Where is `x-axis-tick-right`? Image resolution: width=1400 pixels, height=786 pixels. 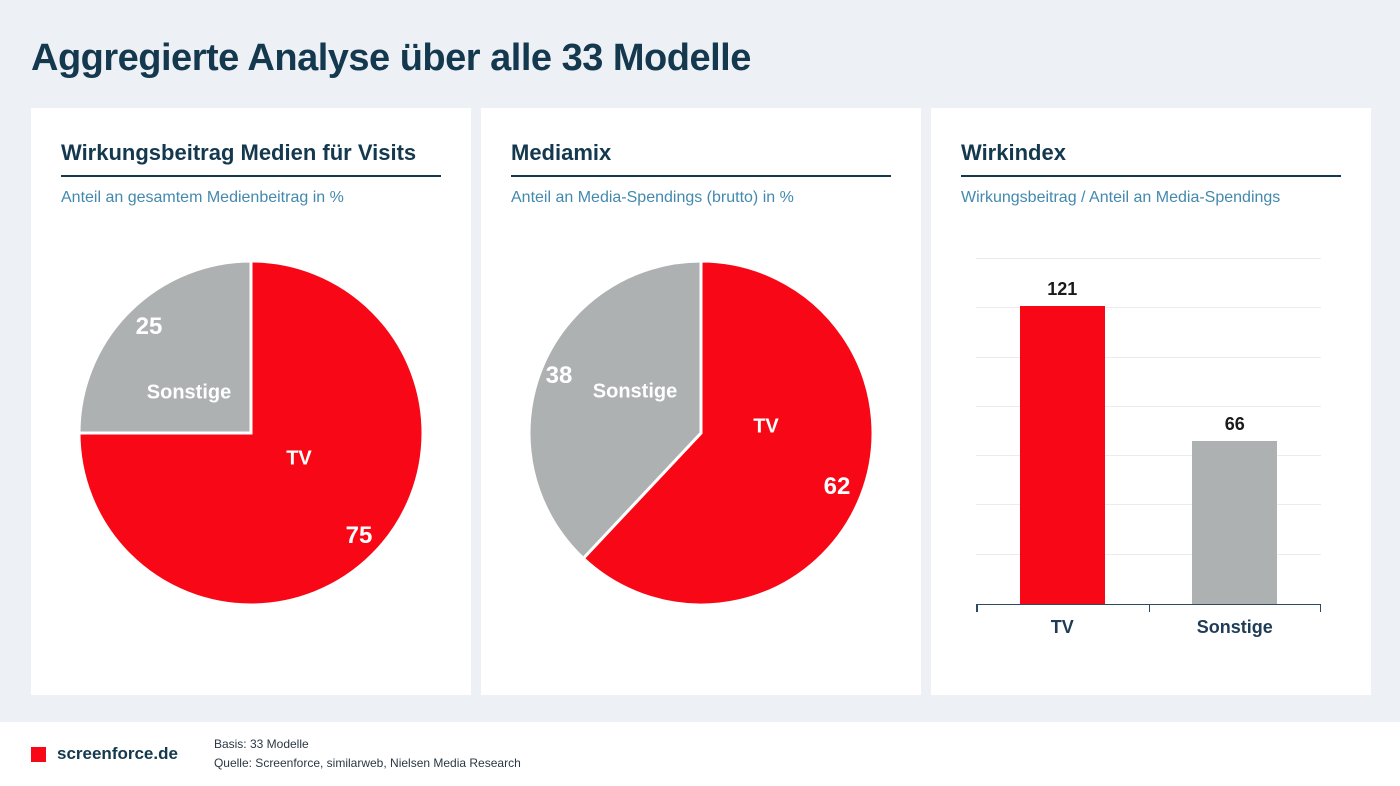 x-axis-tick-right is located at coordinates (1320, 608).